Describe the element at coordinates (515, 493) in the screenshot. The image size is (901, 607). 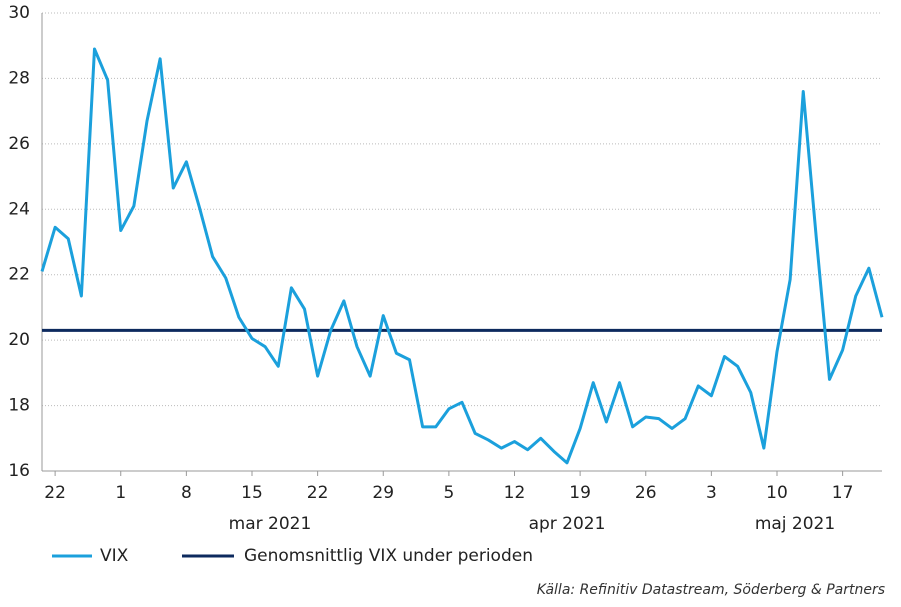
I see `x-tick-label: 12` at that location.